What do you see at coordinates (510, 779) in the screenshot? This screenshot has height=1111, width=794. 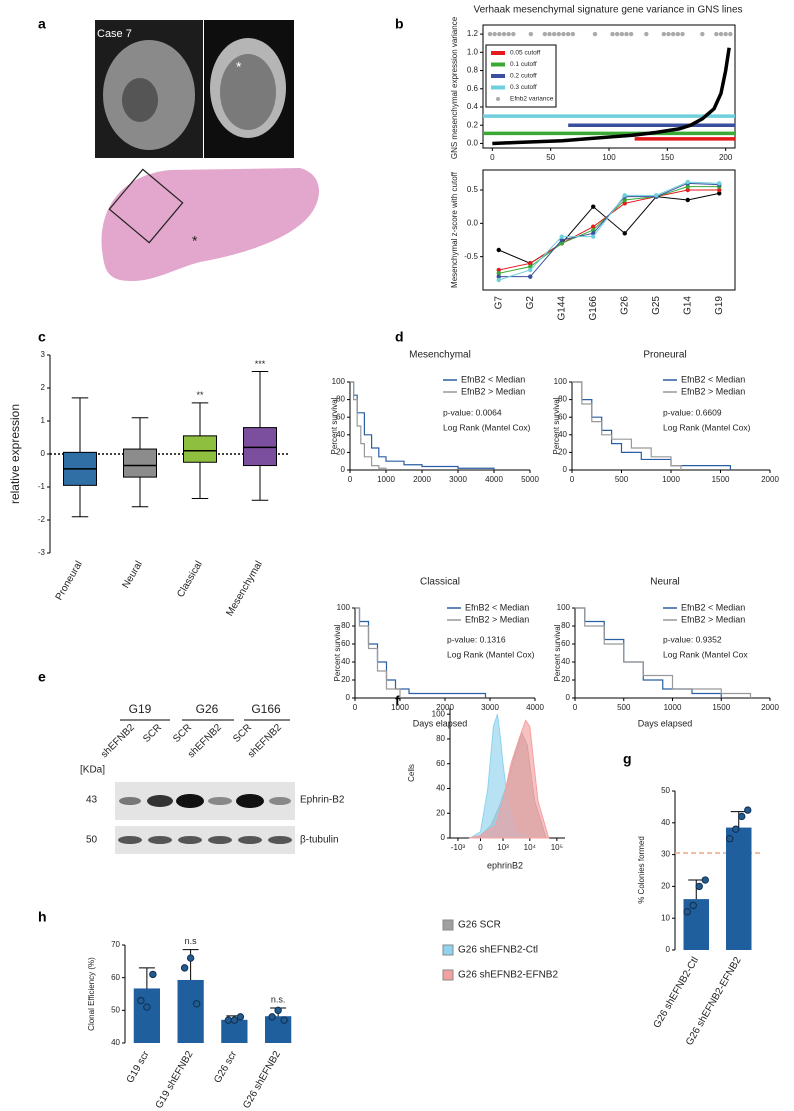 I see `series-area` at bounding box center [510, 779].